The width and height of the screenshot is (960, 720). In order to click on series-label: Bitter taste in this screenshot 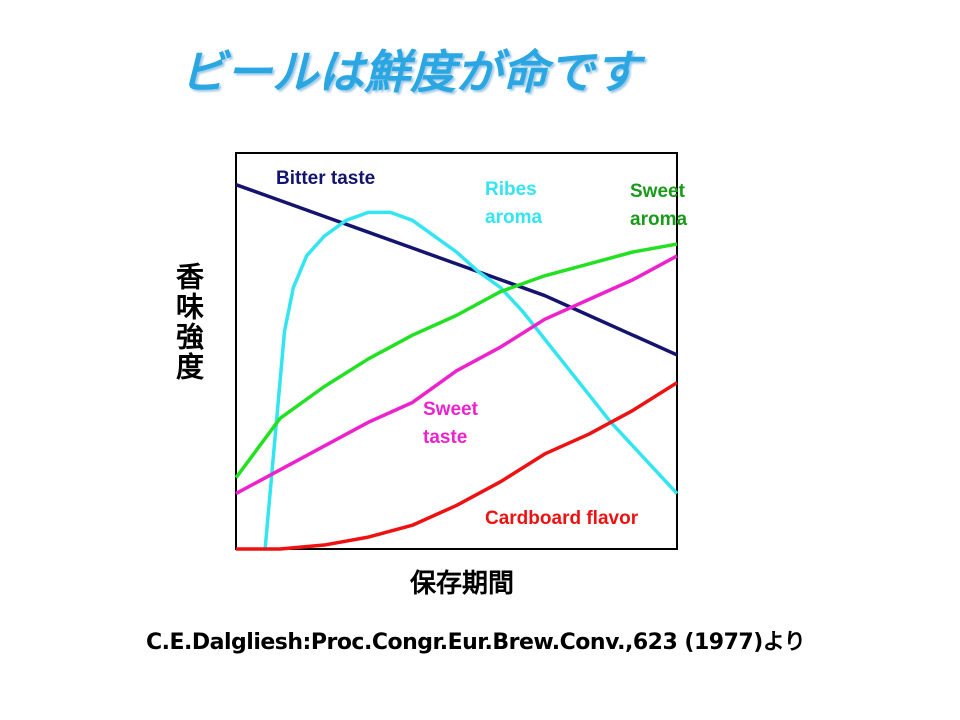, I will do `click(326, 178)`.